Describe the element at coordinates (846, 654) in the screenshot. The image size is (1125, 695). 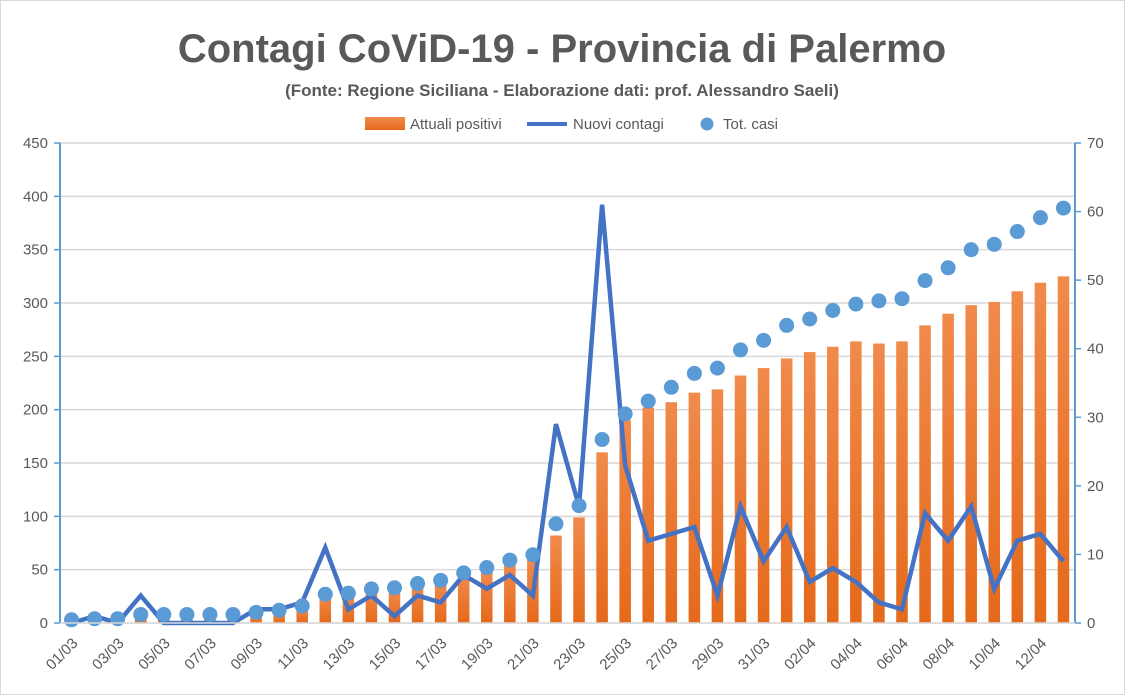
I see `x-axis-tick-label: 04/04` at that location.